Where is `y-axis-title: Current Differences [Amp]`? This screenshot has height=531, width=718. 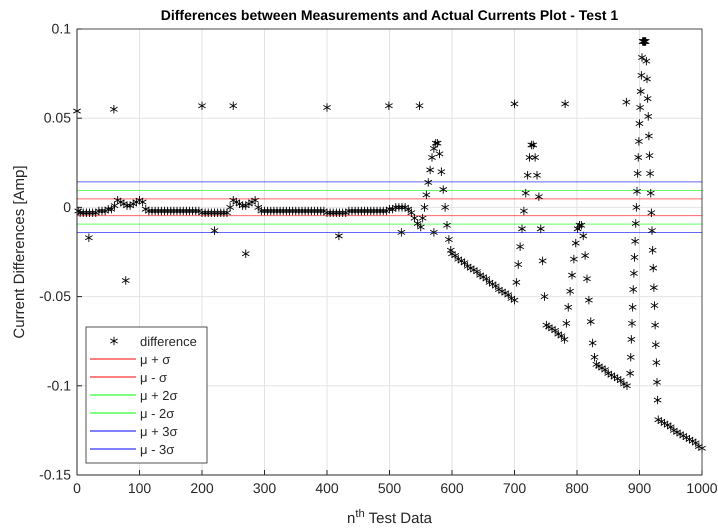 y-axis-title: Current Differences [Amp] is located at coordinates (19, 252).